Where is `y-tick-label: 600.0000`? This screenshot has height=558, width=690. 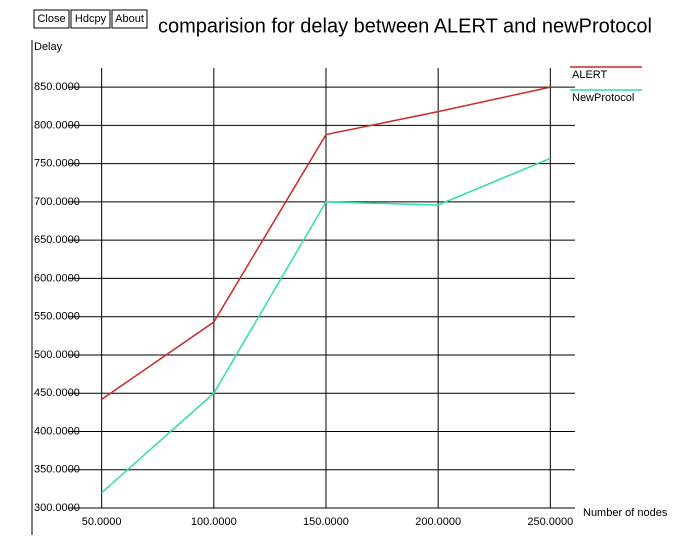
y-tick-label: 600.0000 is located at coordinates (57, 278).